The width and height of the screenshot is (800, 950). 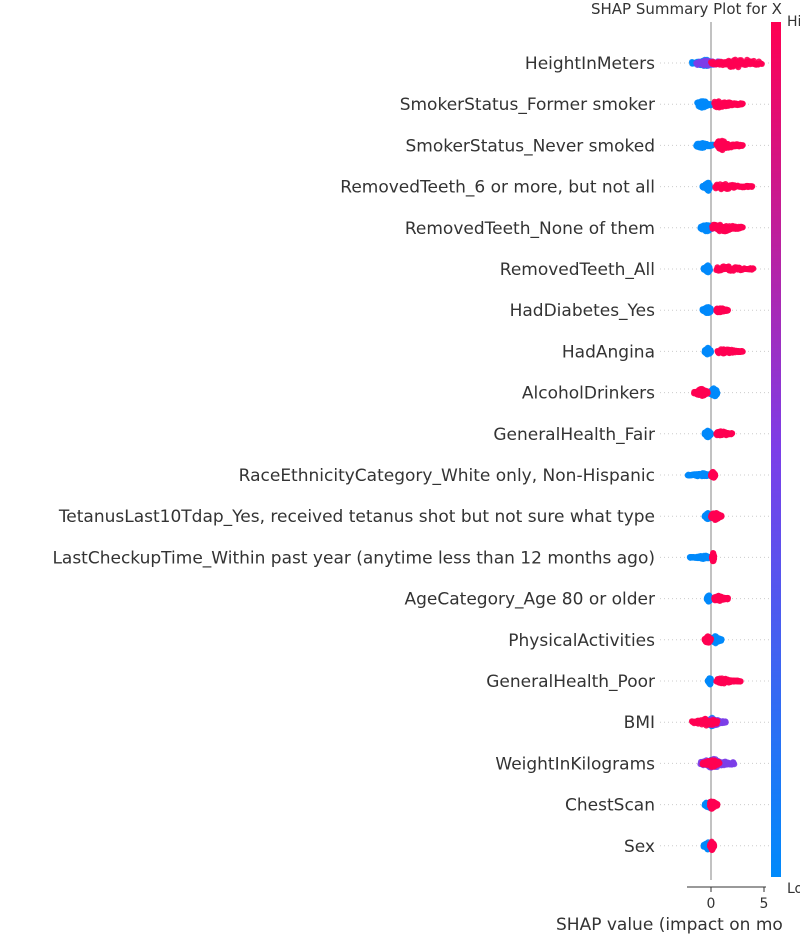 I want to click on feature-label: WeightInKilograms, so click(x=575, y=764).